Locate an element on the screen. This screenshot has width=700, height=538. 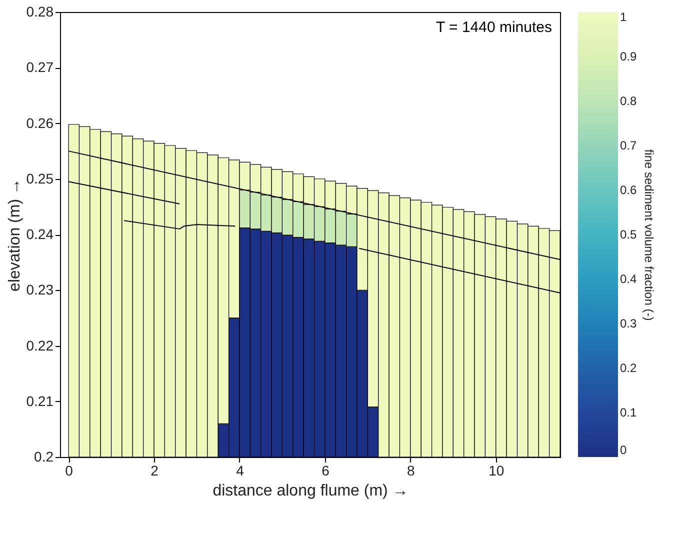
y-tick-label: 0.26 is located at coordinates (40, 122).